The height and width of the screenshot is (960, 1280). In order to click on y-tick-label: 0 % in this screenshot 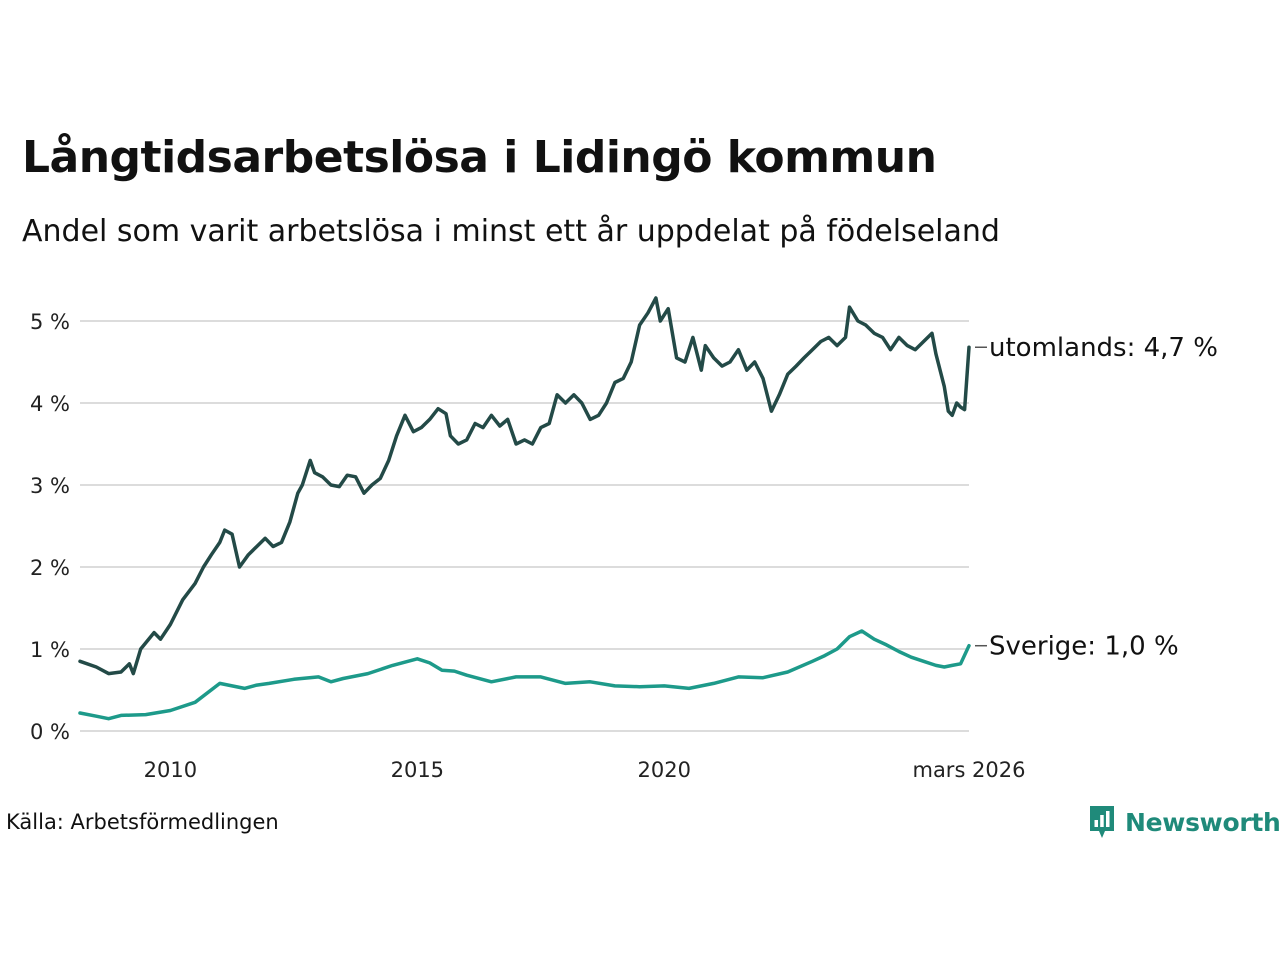, I will do `click(50, 732)`.